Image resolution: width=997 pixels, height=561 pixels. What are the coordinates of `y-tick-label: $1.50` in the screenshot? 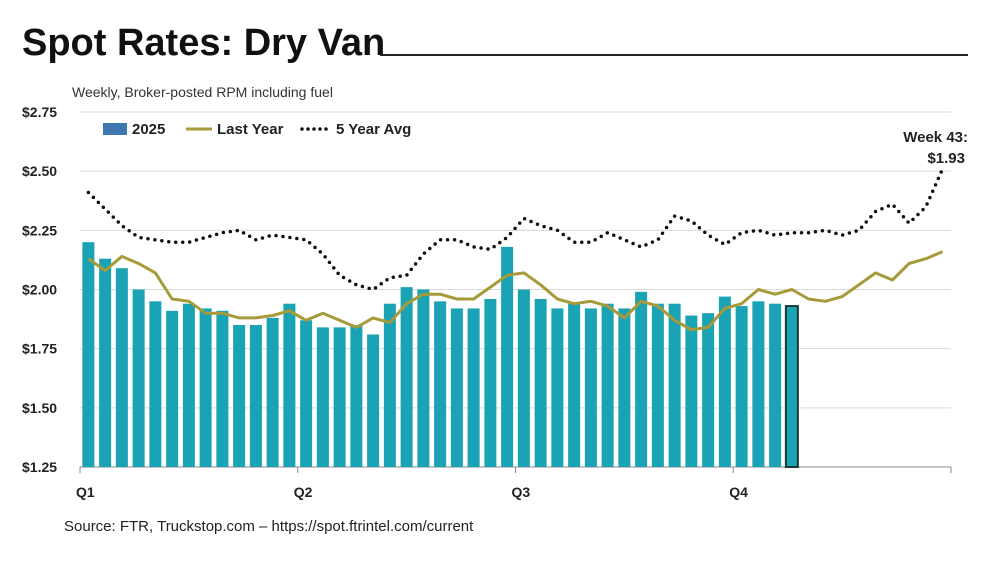 It's located at (39, 408).